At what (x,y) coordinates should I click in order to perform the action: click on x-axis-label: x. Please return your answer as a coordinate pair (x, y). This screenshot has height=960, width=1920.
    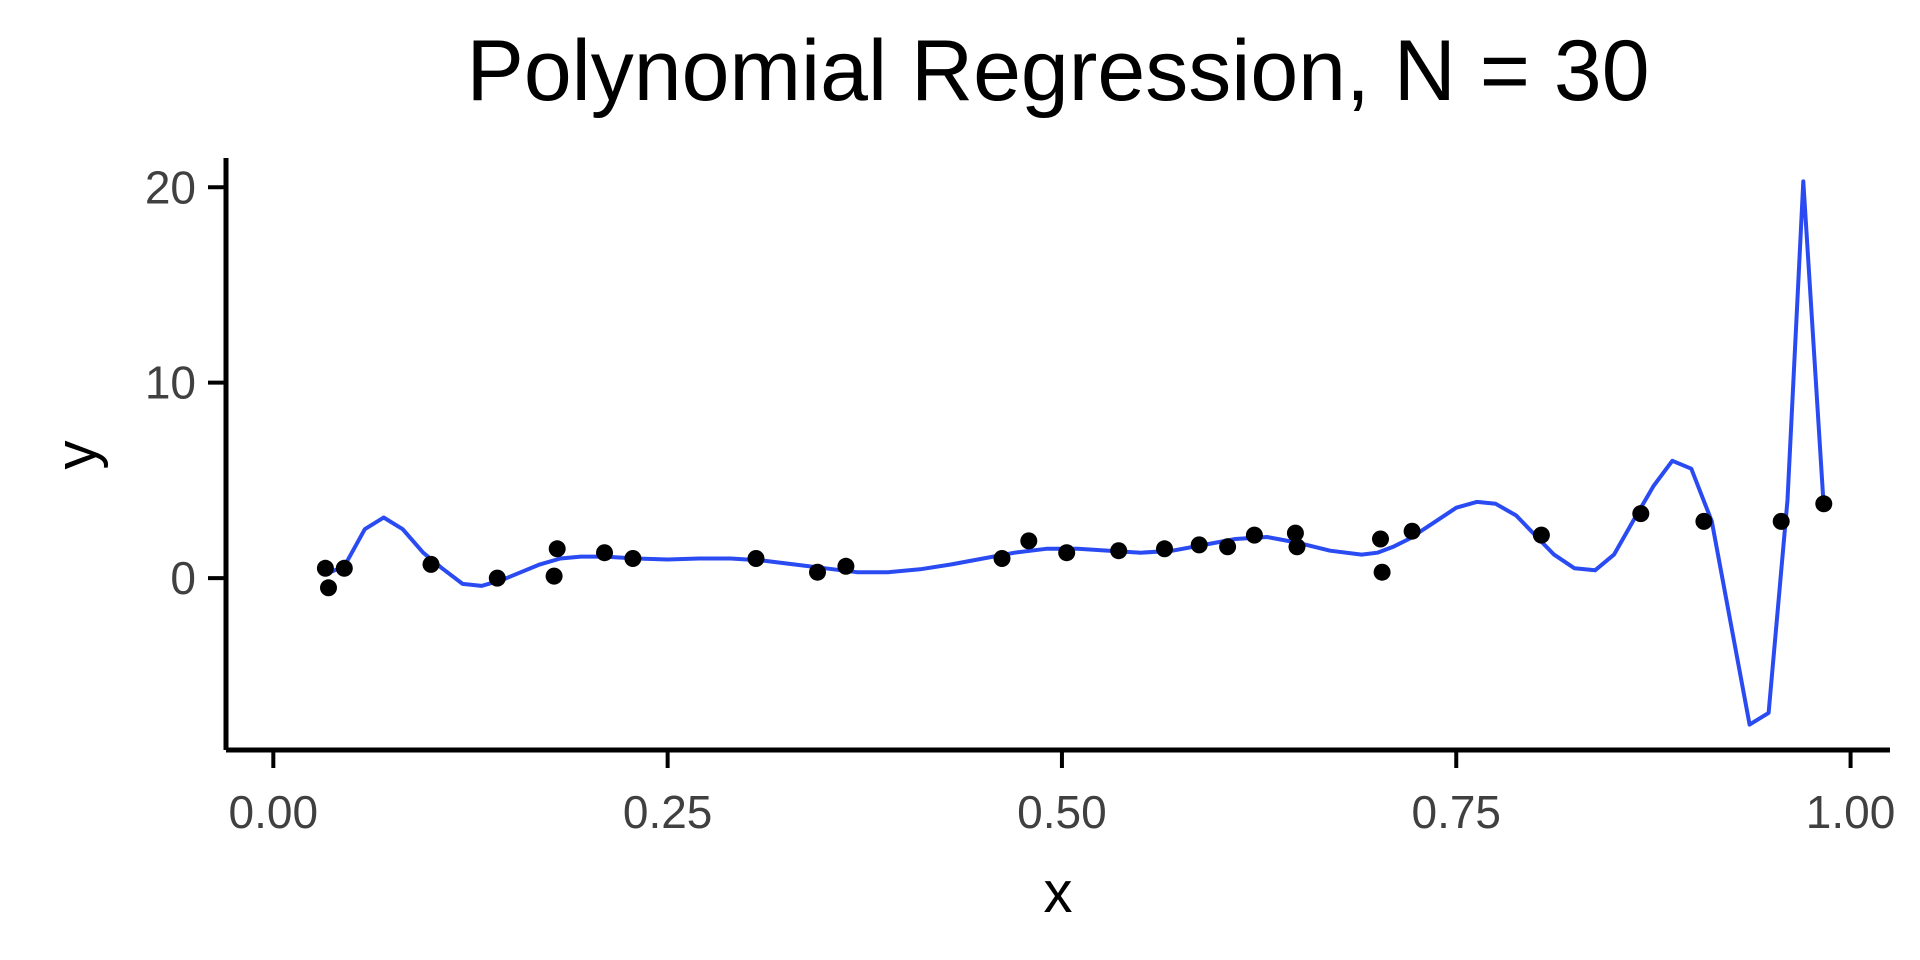
    Looking at the image, I should click on (1058, 892).